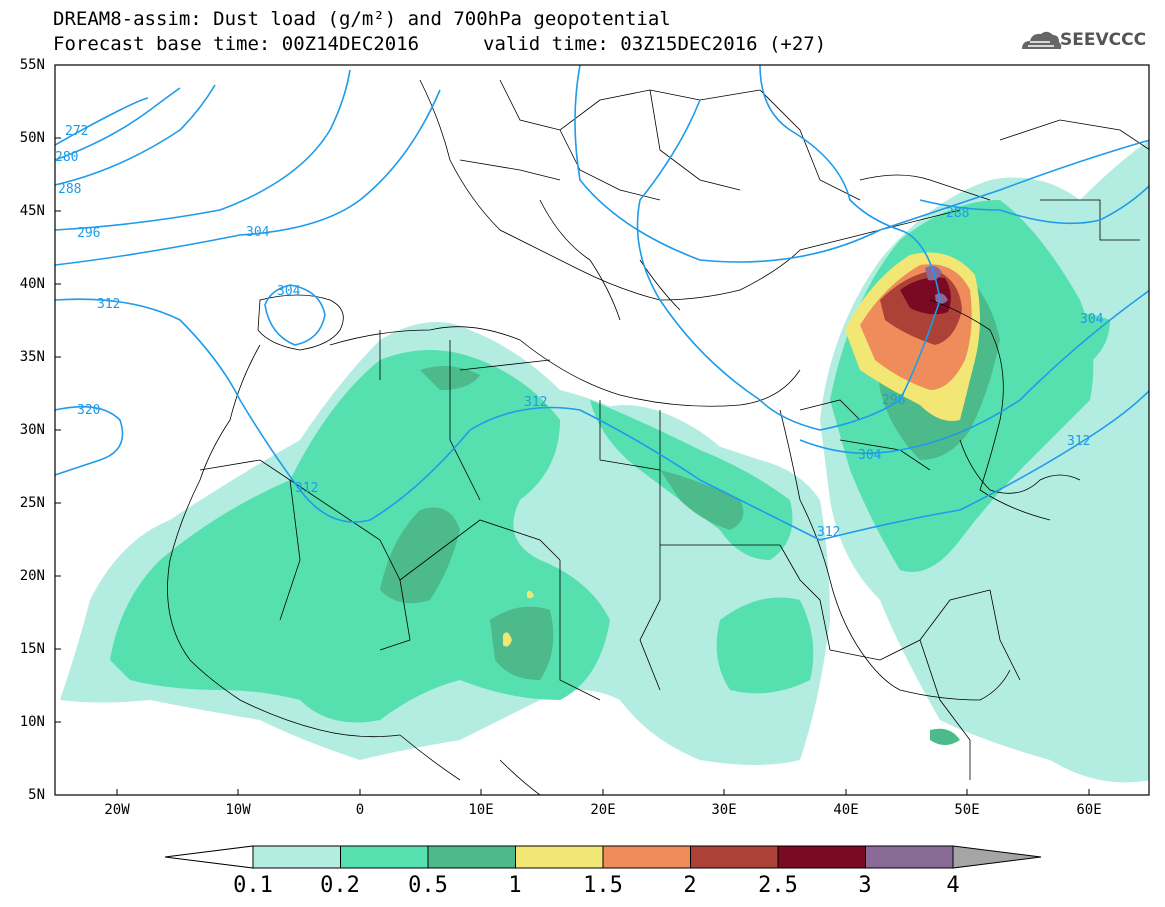  Describe the element at coordinates (724, 810) in the screenshot. I see `lon-label: 30E` at that location.